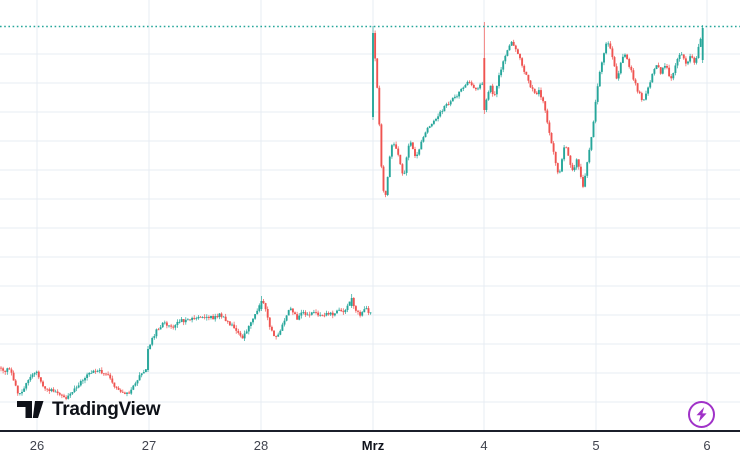  What do you see at coordinates (149, 445) in the screenshot?
I see `time-axis-label-27: 27` at bounding box center [149, 445].